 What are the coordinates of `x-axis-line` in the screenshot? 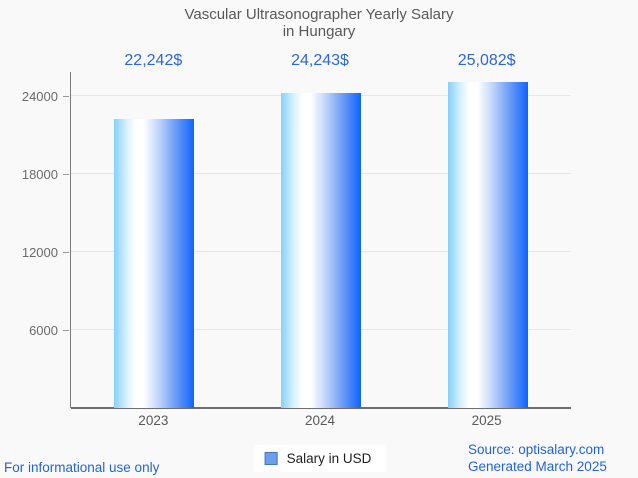 It's located at (321, 408).